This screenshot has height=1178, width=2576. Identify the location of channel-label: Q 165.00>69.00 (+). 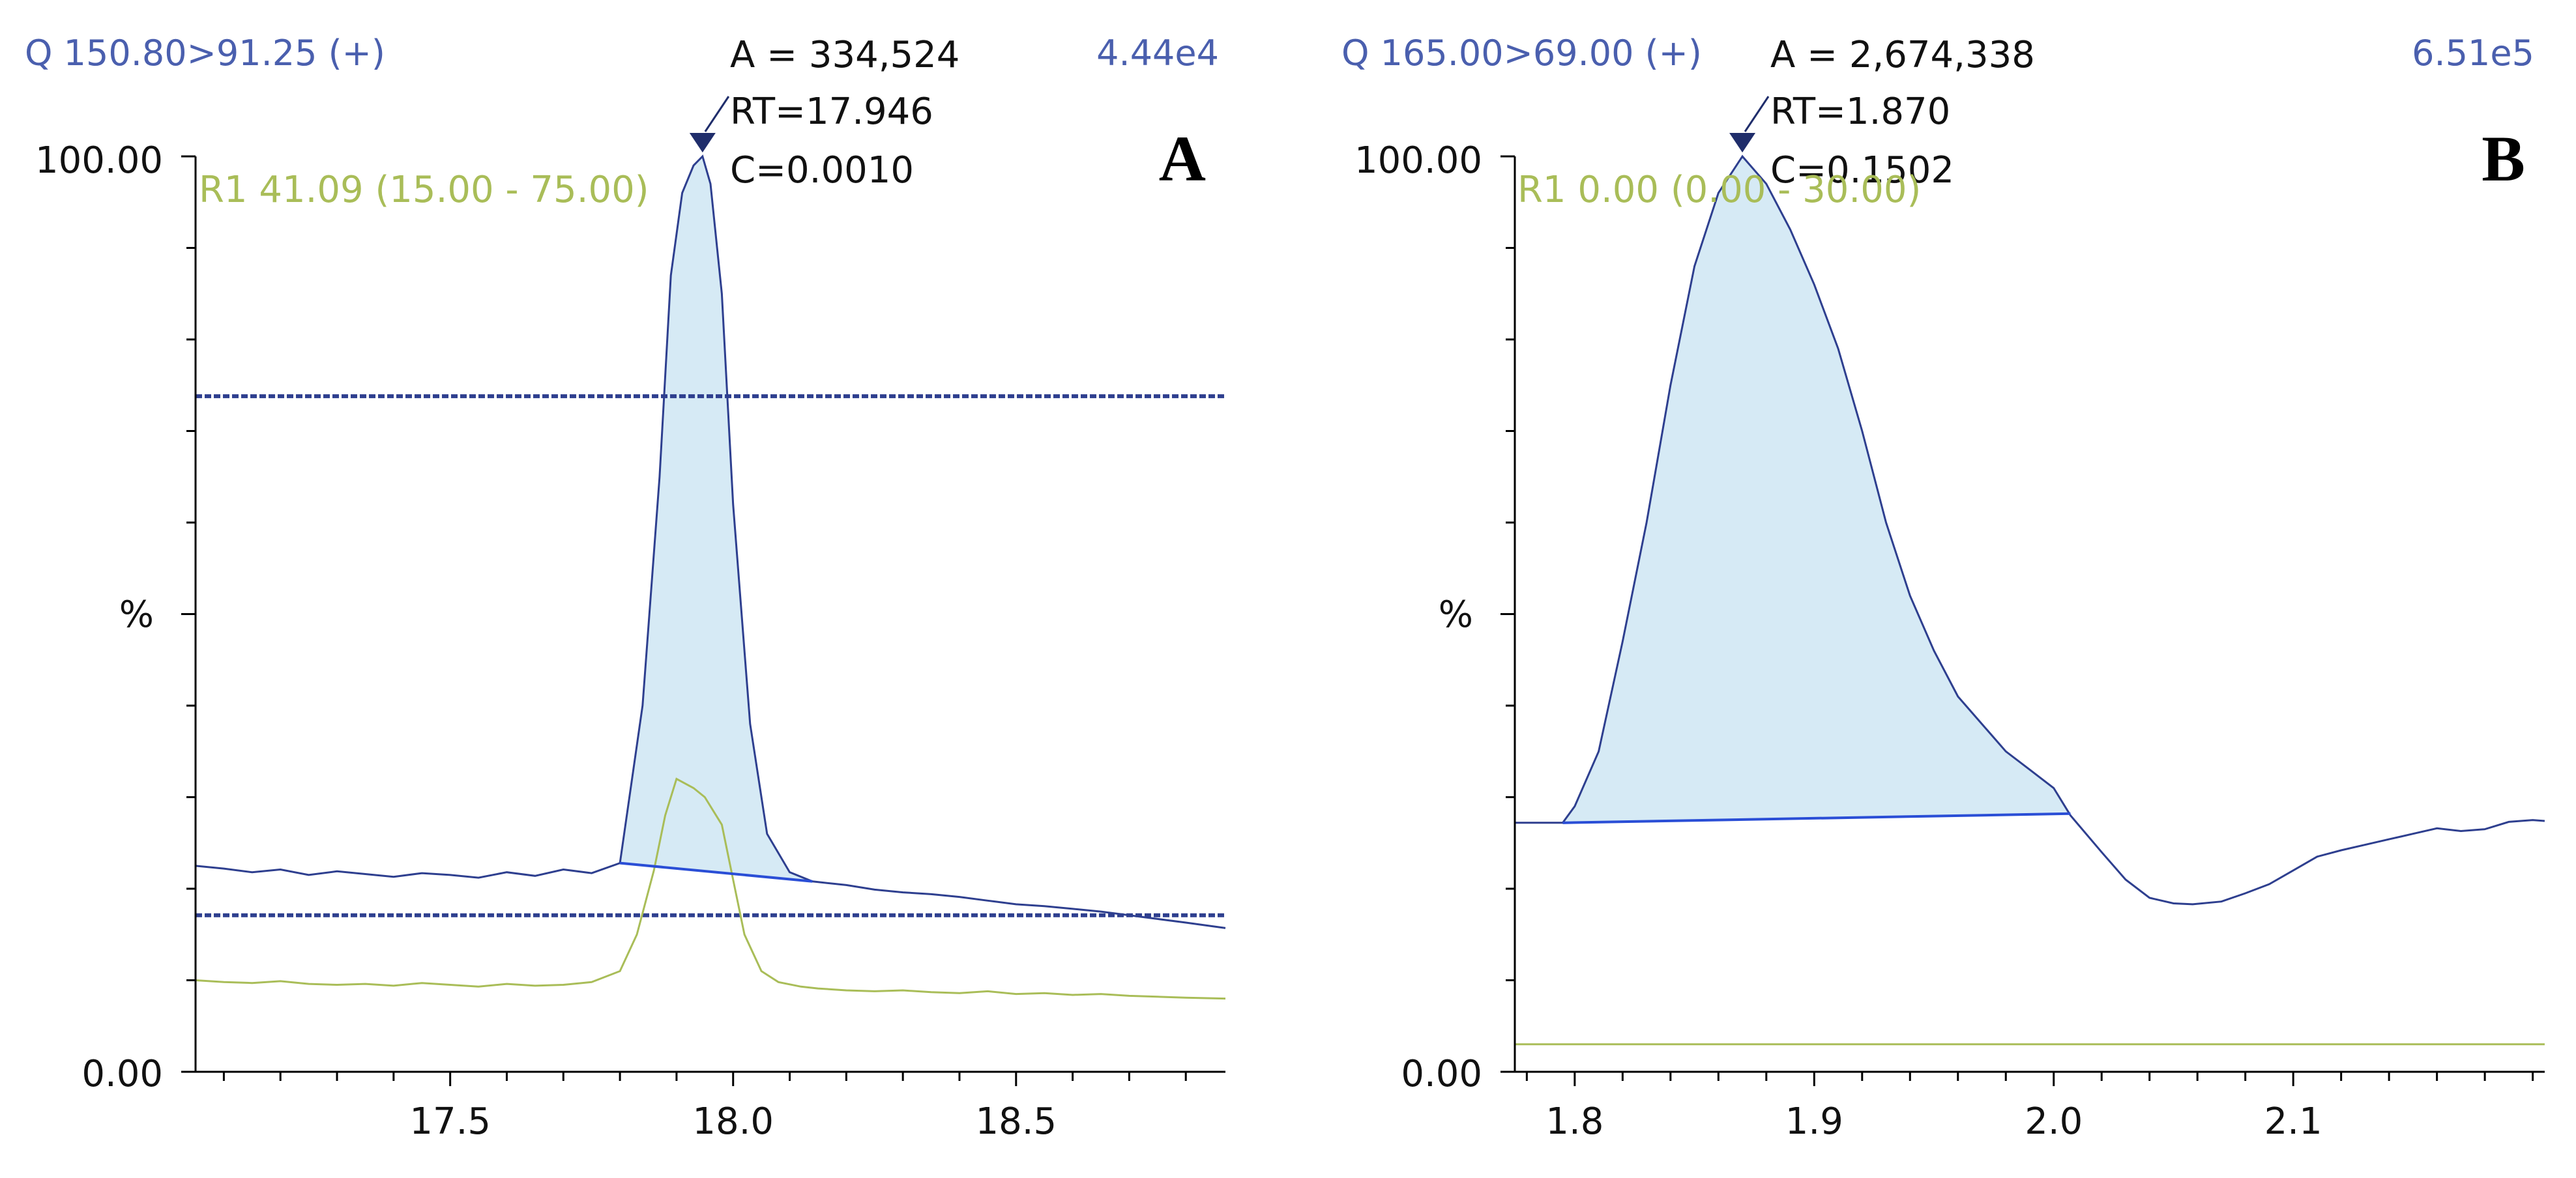
(1521, 53).